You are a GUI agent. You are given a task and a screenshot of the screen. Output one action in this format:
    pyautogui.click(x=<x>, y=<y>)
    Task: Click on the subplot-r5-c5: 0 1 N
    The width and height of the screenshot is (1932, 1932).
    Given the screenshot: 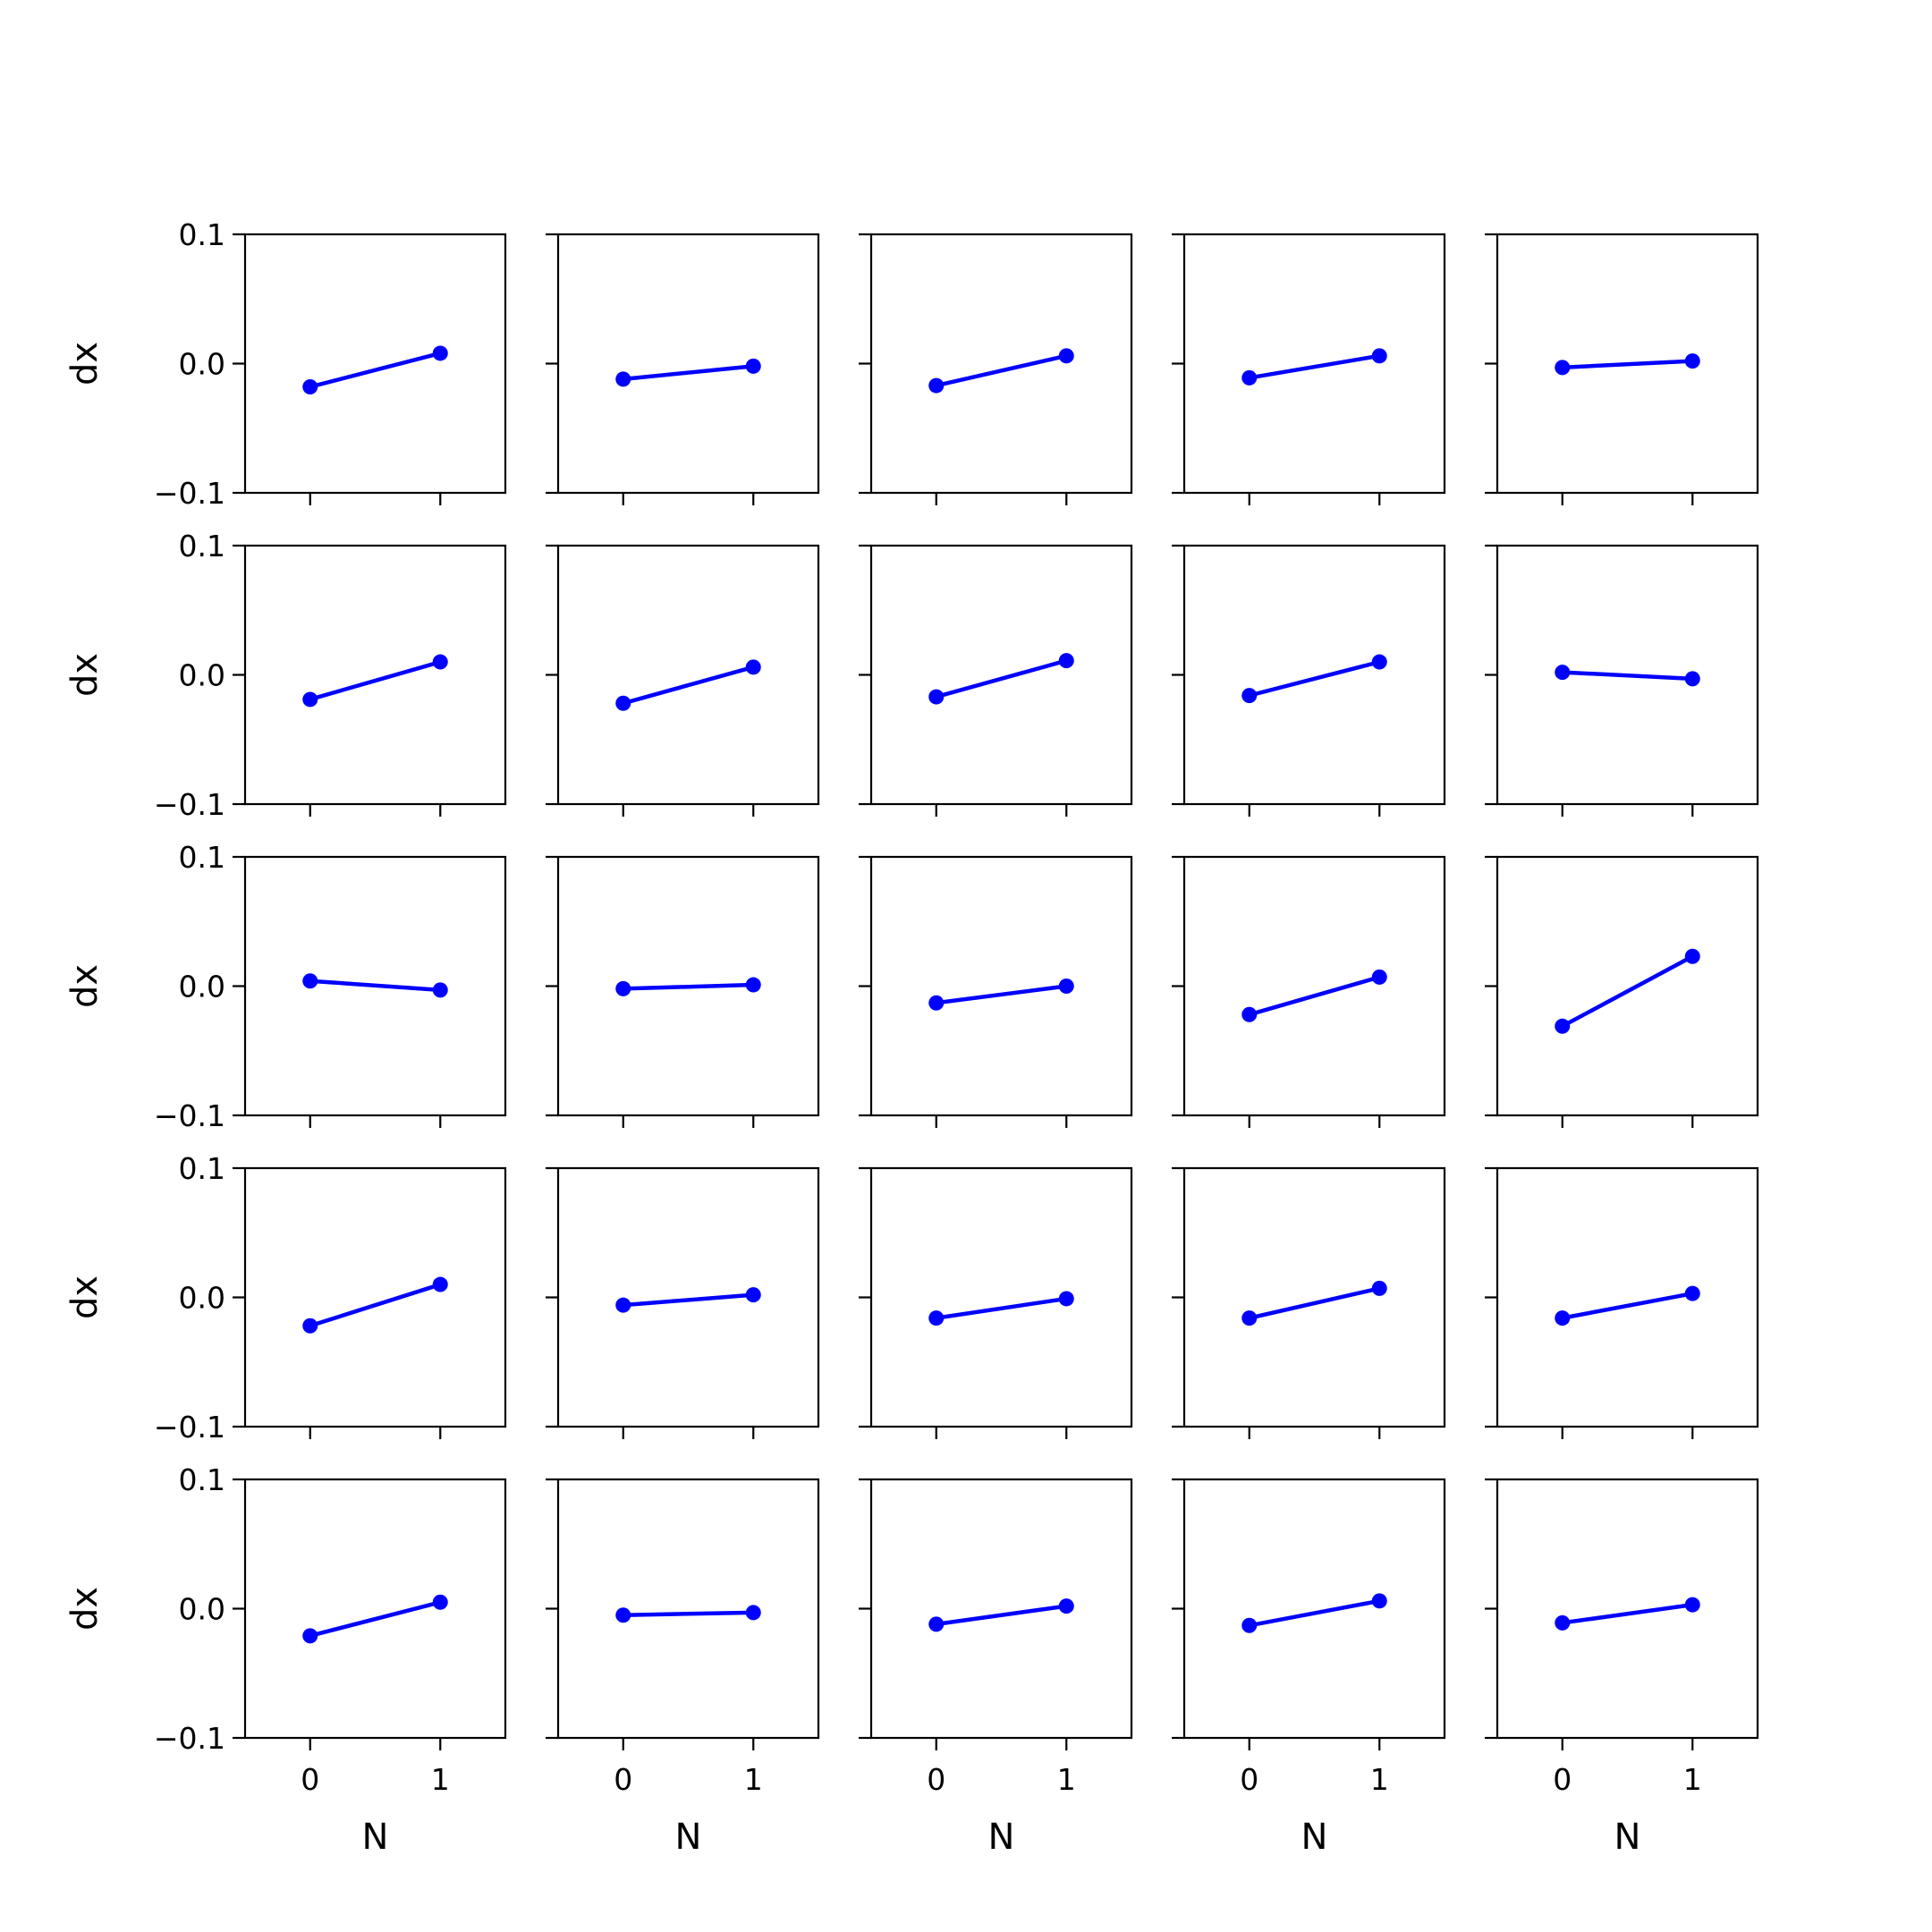 What is the action you would take?
    pyautogui.click(x=1622, y=1668)
    